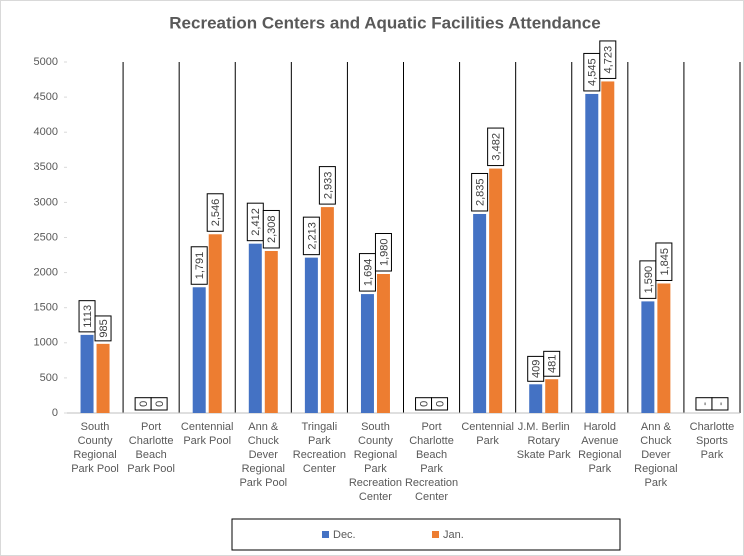  What do you see at coordinates (49, 378) in the screenshot?
I see `y-tick-label: 500` at bounding box center [49, 378].